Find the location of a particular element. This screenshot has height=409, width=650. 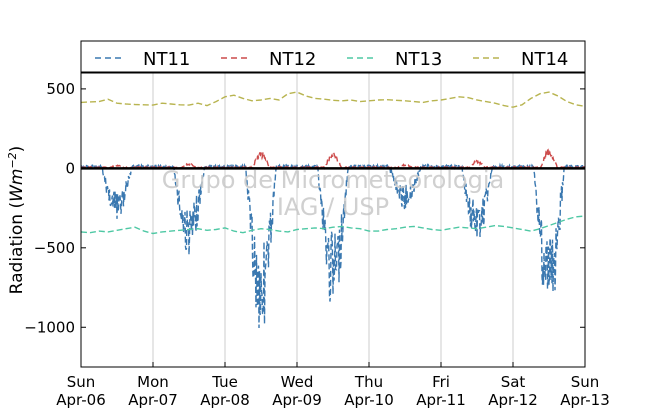

y-tick-label-1: 0 is located at coordinates (70, 168).